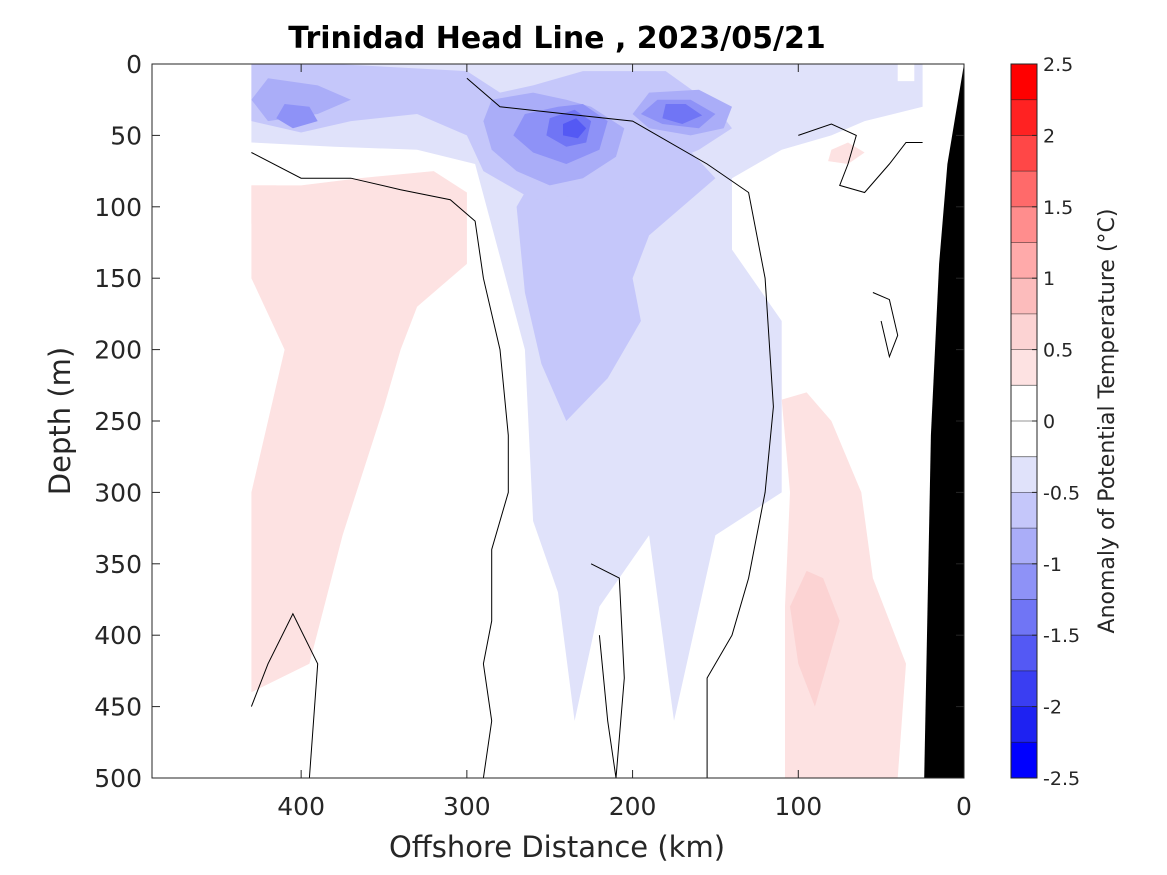 The width and height of the screenshot is (1167, 875). Describe the element at coordinates (964, 806) in the screenshot. I see `x-tick-label: 0` at that location.